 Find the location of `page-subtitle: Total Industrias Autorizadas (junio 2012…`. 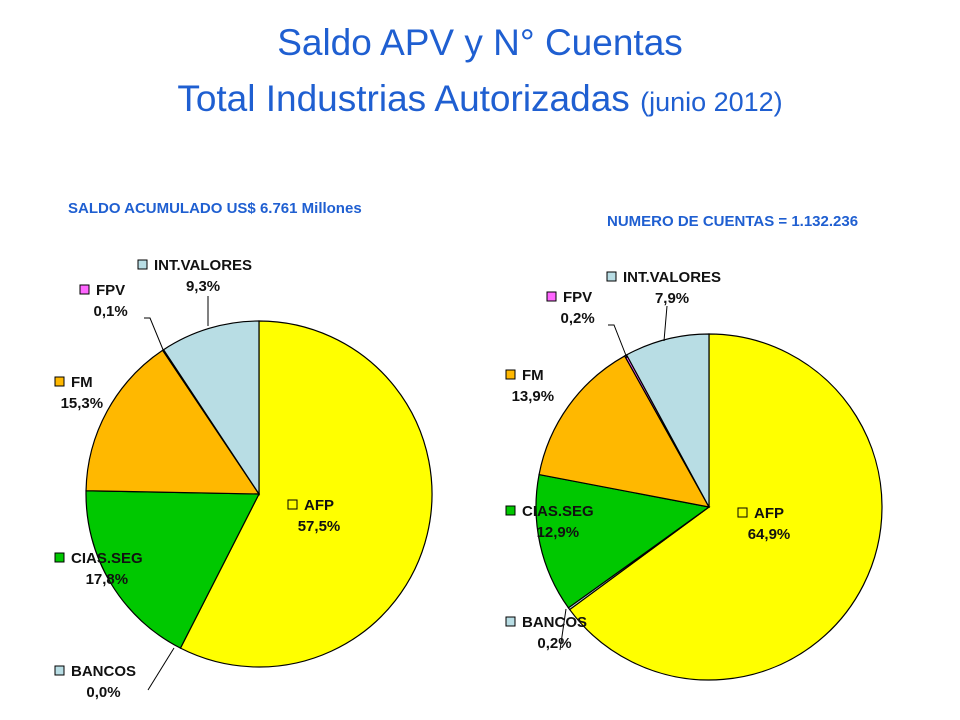

page-subtitle: Total Industrias Autorizadas (junio 2012… is located at coordinates (480, 100).